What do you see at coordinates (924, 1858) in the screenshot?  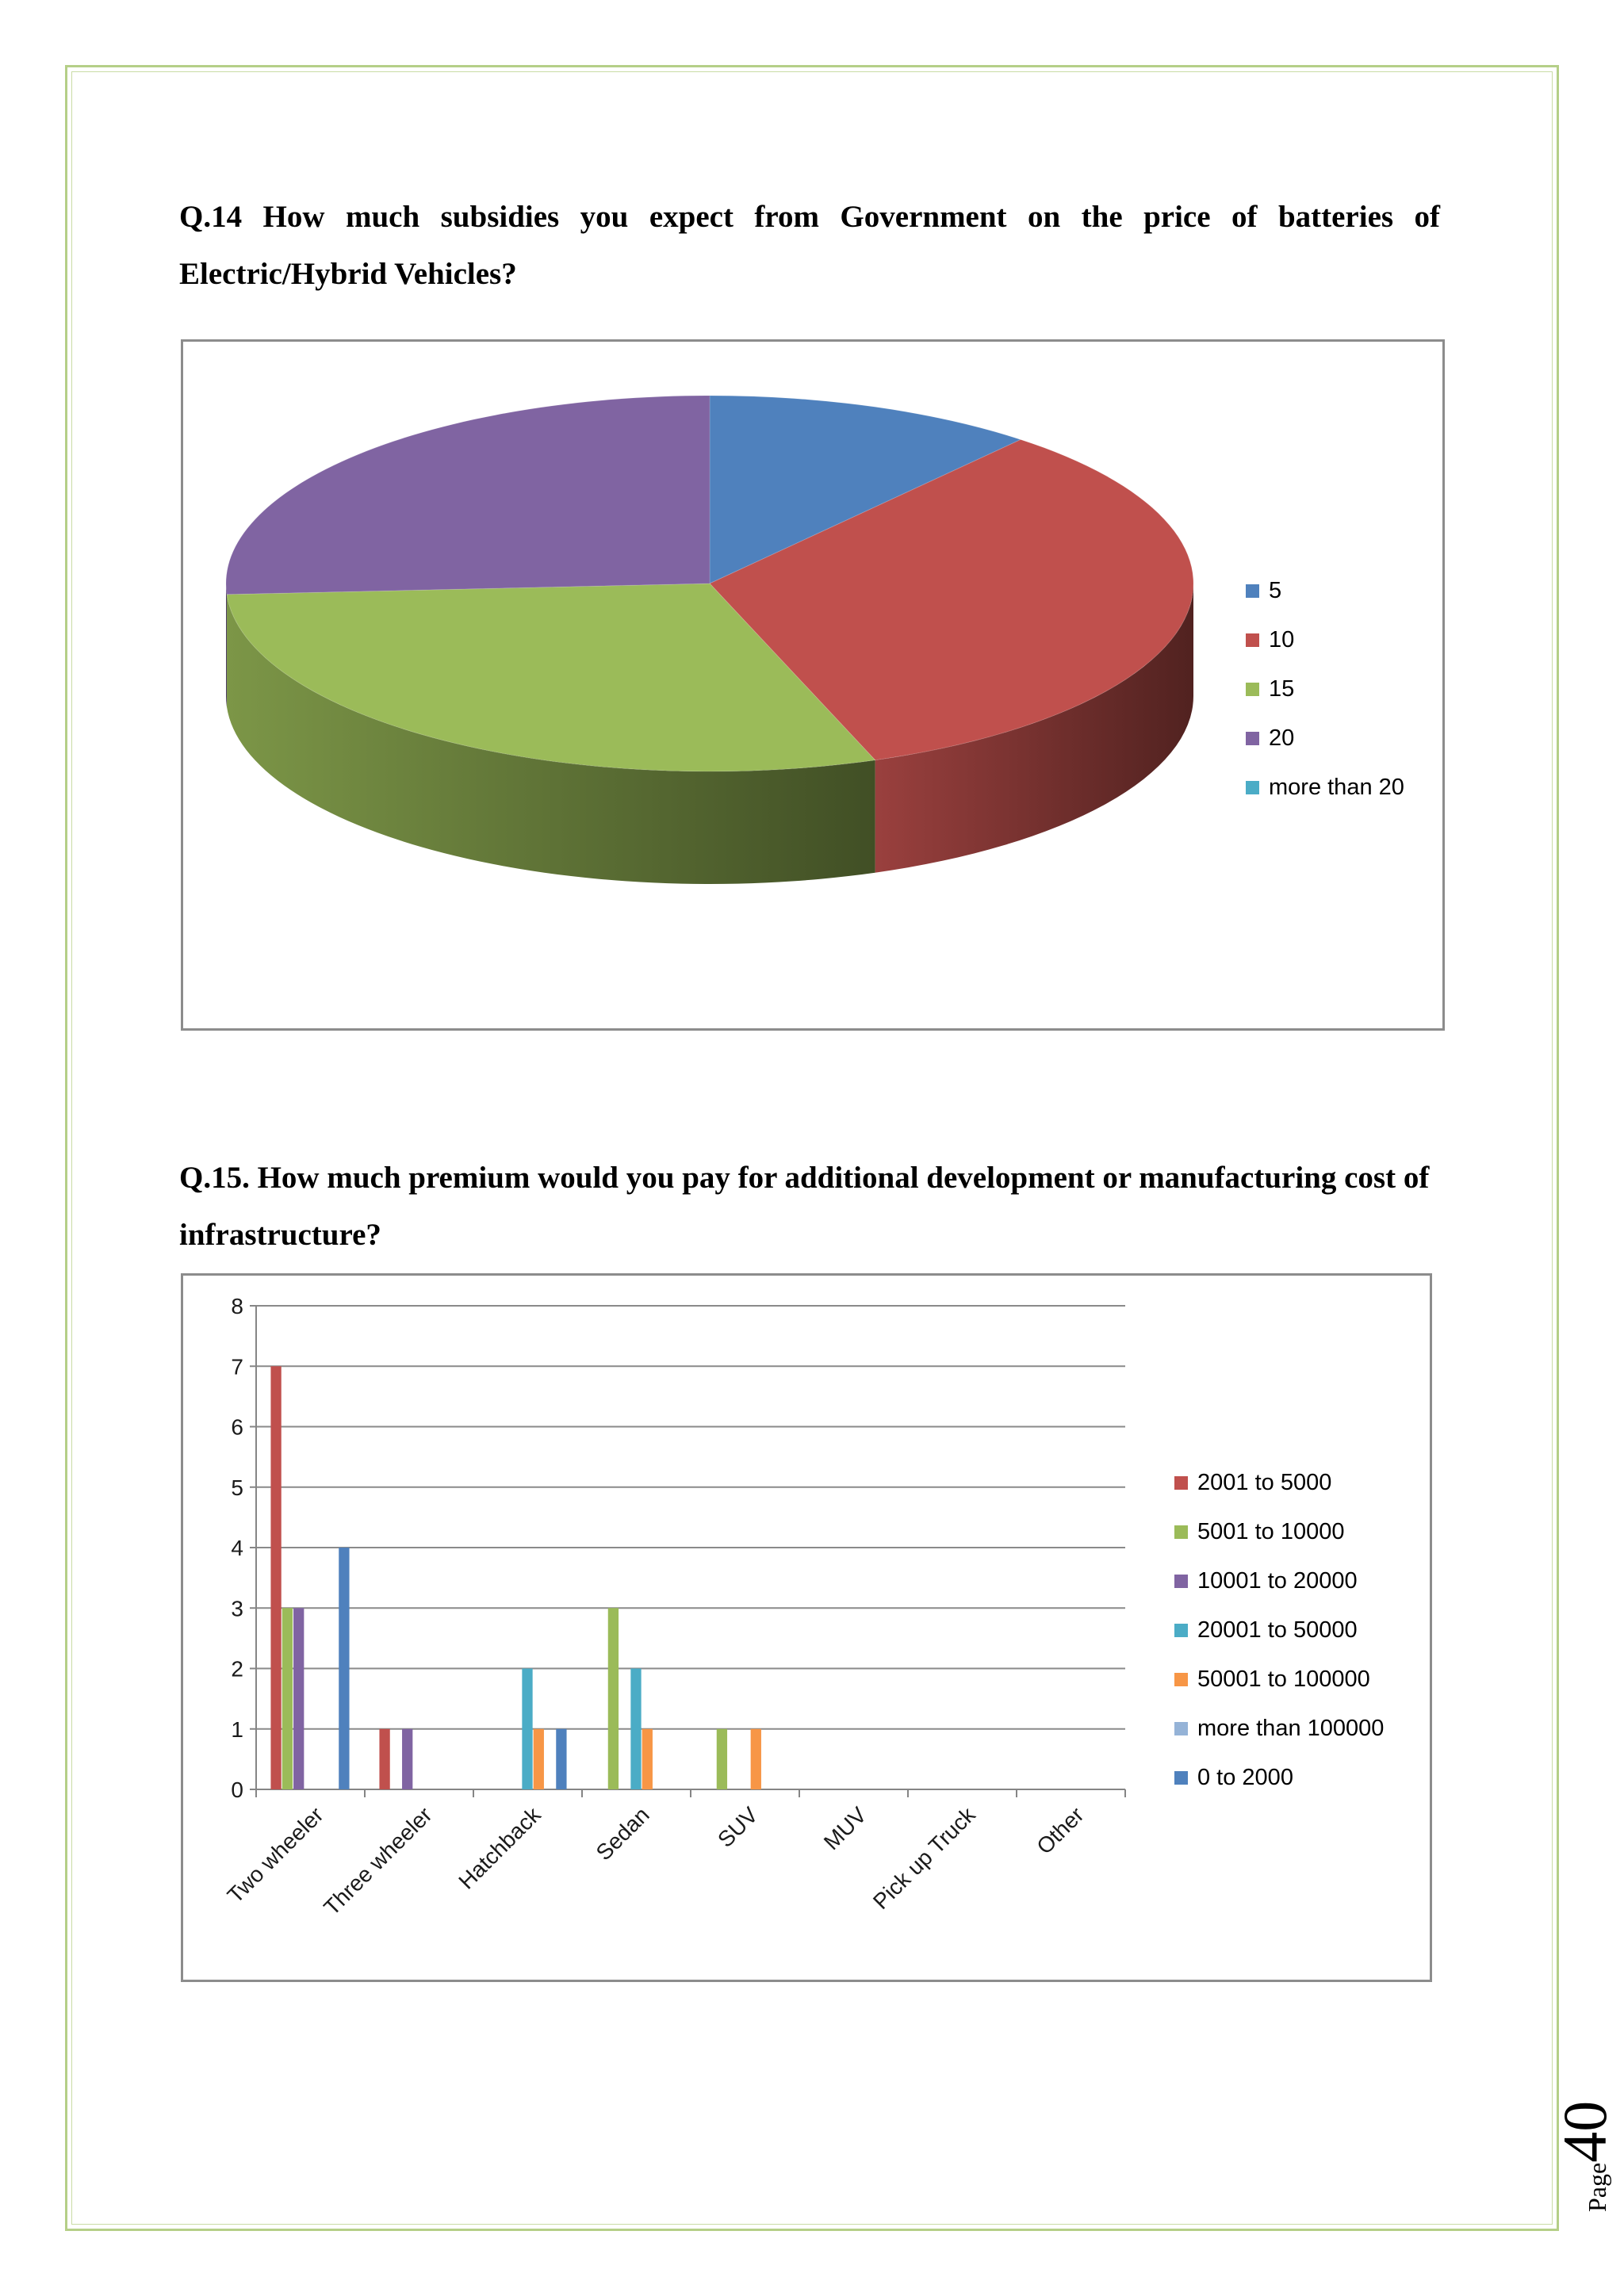 I see `x-tick-label-pick-up-truck: Pick up Truck` at bounding box center [924, 1858].